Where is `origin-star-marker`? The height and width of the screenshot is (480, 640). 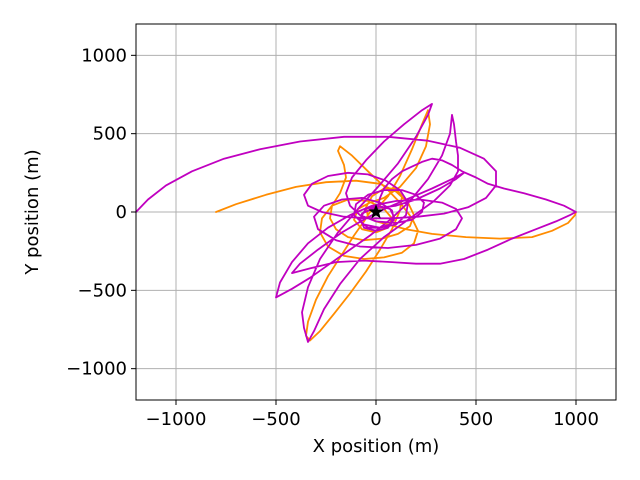 origin-star-marker is located at coordinates (376, 211).